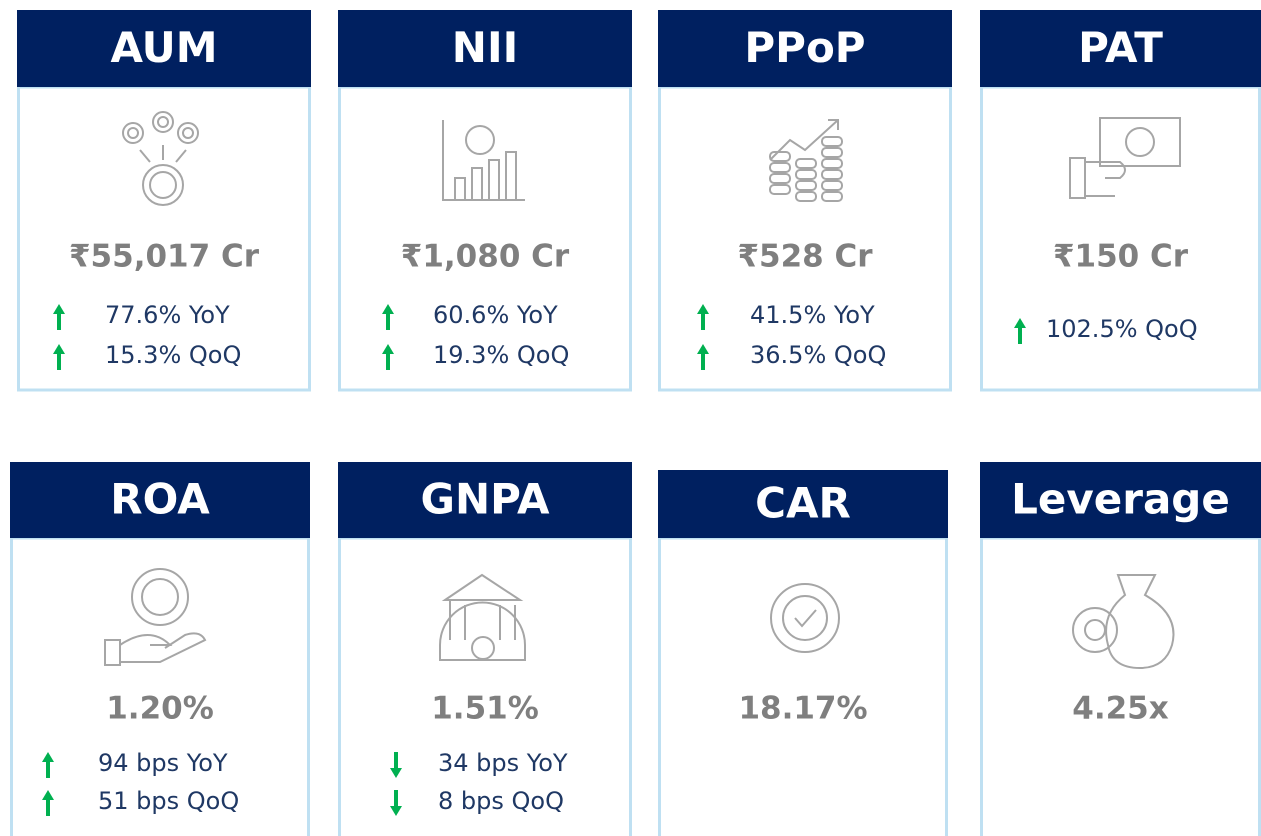 This screenshot has width=1261, height=836. What do you see at coordinates (501, 801) in the screenshot?
I see `card-change: 8 bps QoQ` at bounding box center [501, 801].